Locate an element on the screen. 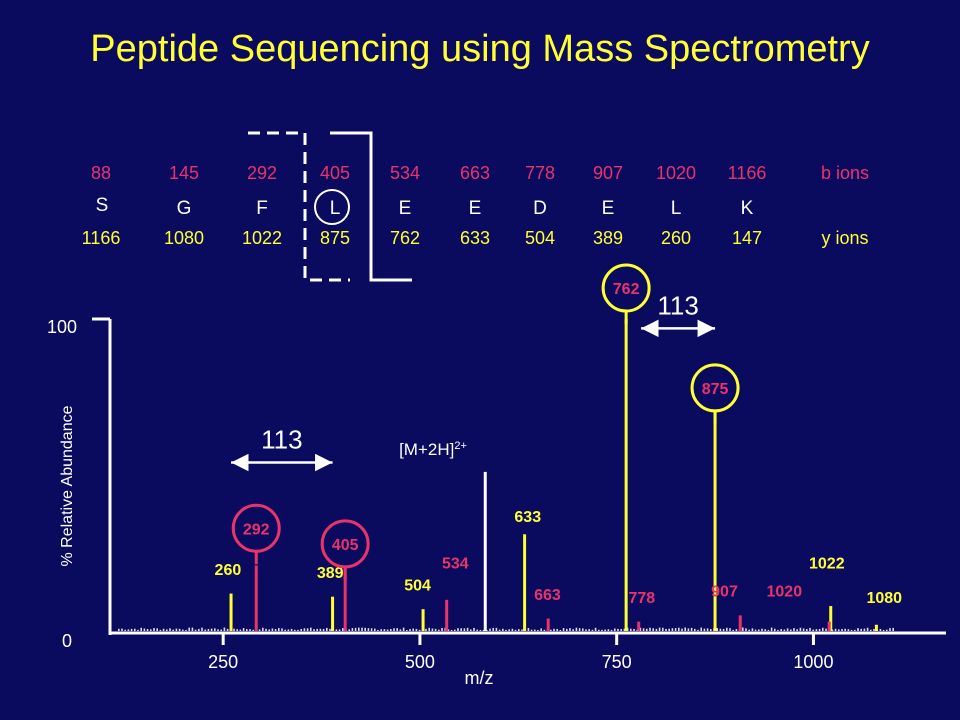  residue-label: G is located at coordinates (184, 208).